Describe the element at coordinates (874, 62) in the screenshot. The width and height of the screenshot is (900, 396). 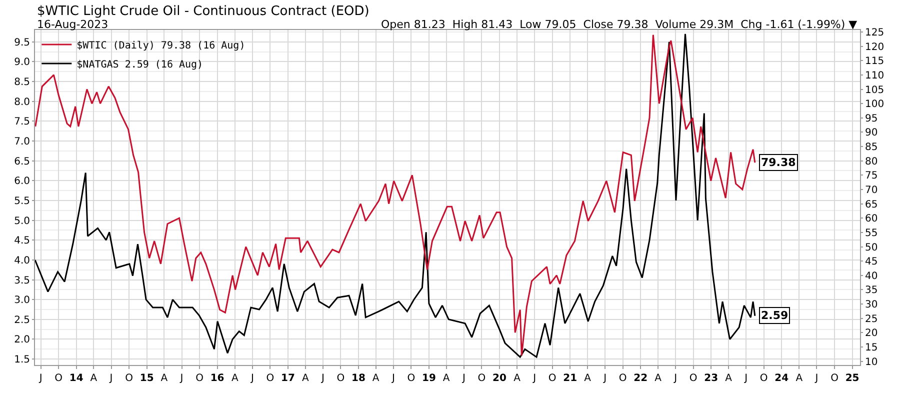
I see `y2-tick-label: 115` at that location.